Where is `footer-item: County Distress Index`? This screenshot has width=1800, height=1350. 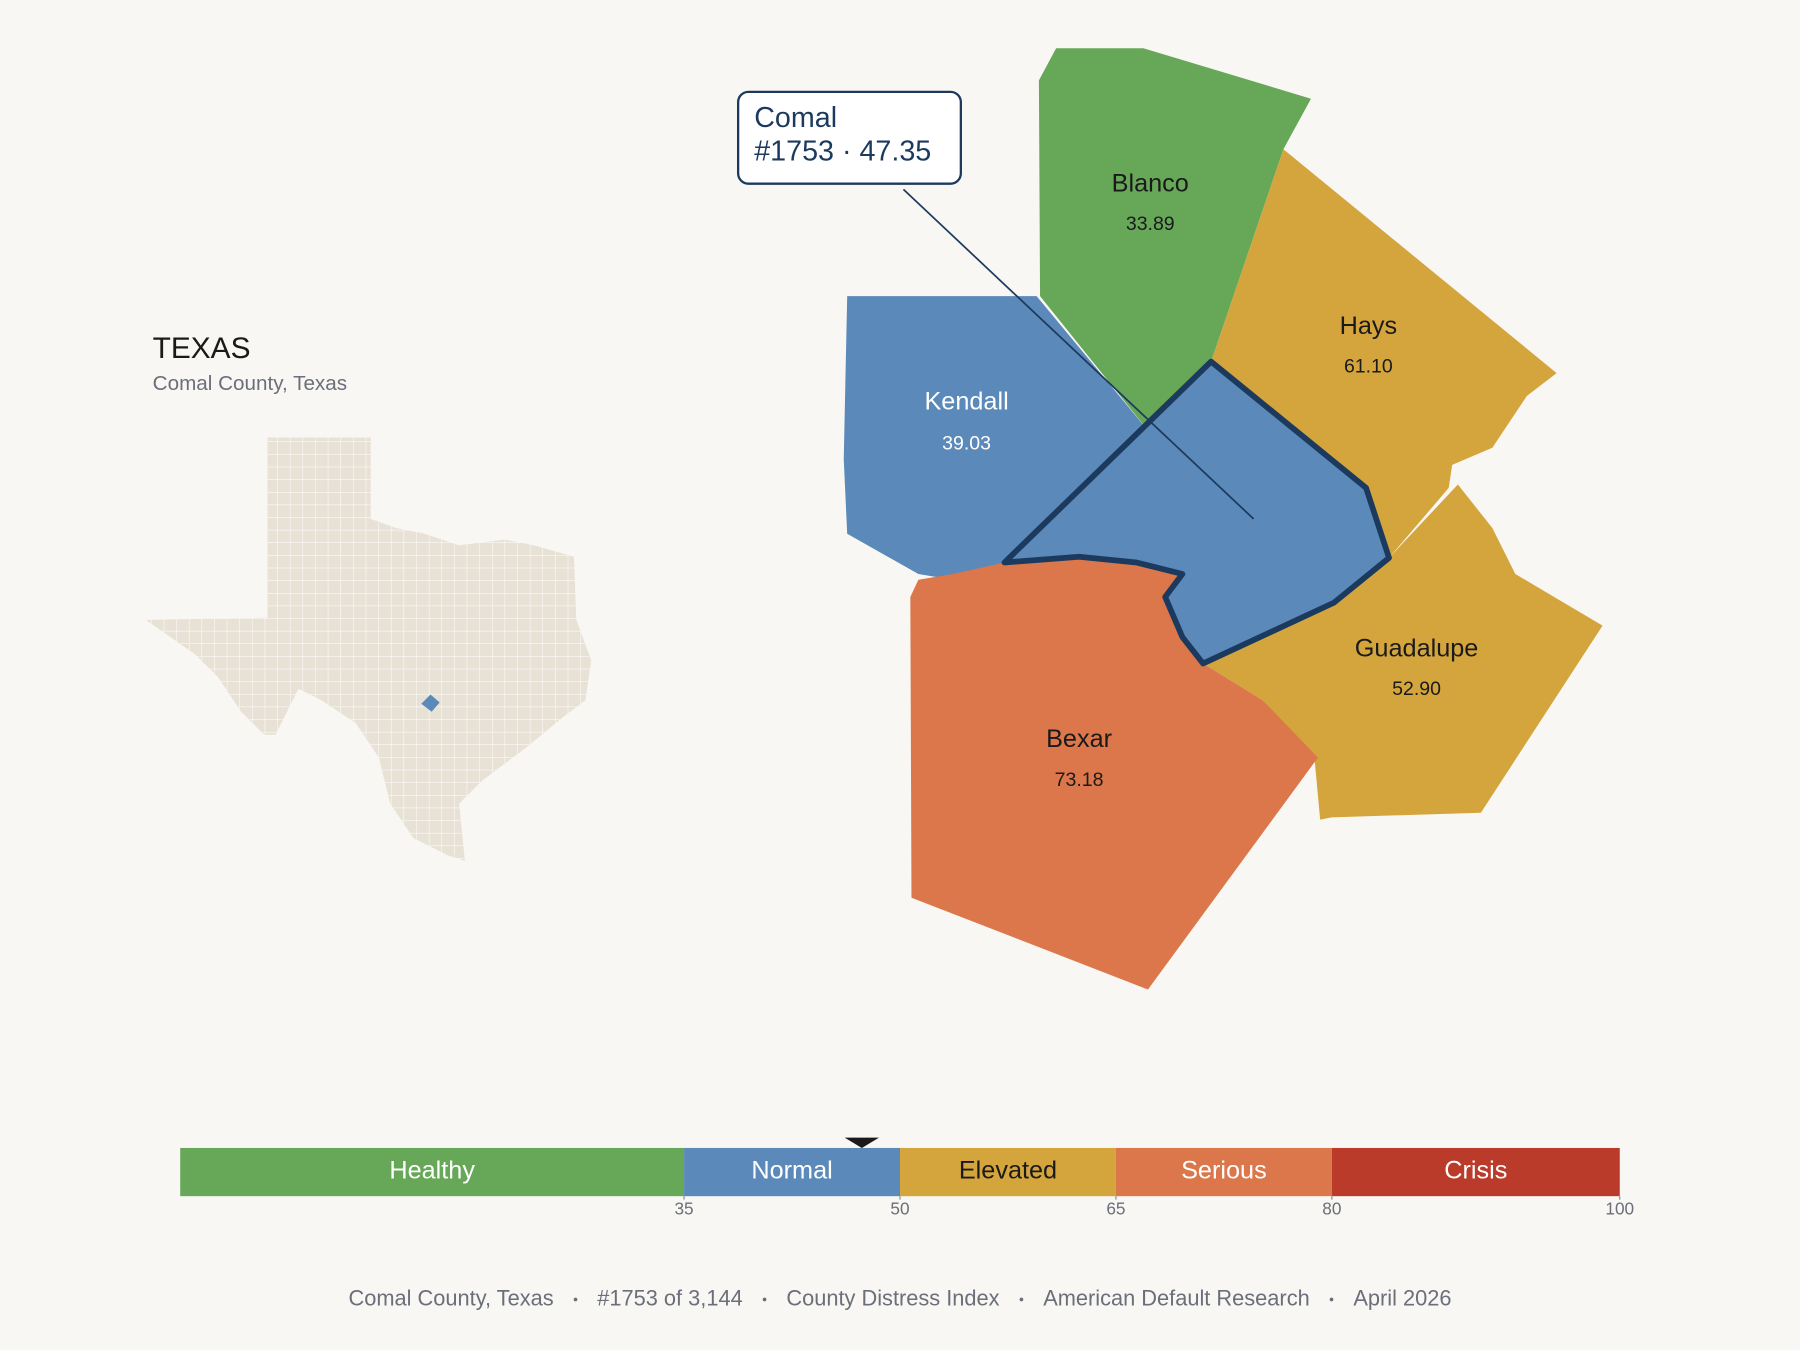 footer-item: County Distress Index is located at coordinates (892, 1297).